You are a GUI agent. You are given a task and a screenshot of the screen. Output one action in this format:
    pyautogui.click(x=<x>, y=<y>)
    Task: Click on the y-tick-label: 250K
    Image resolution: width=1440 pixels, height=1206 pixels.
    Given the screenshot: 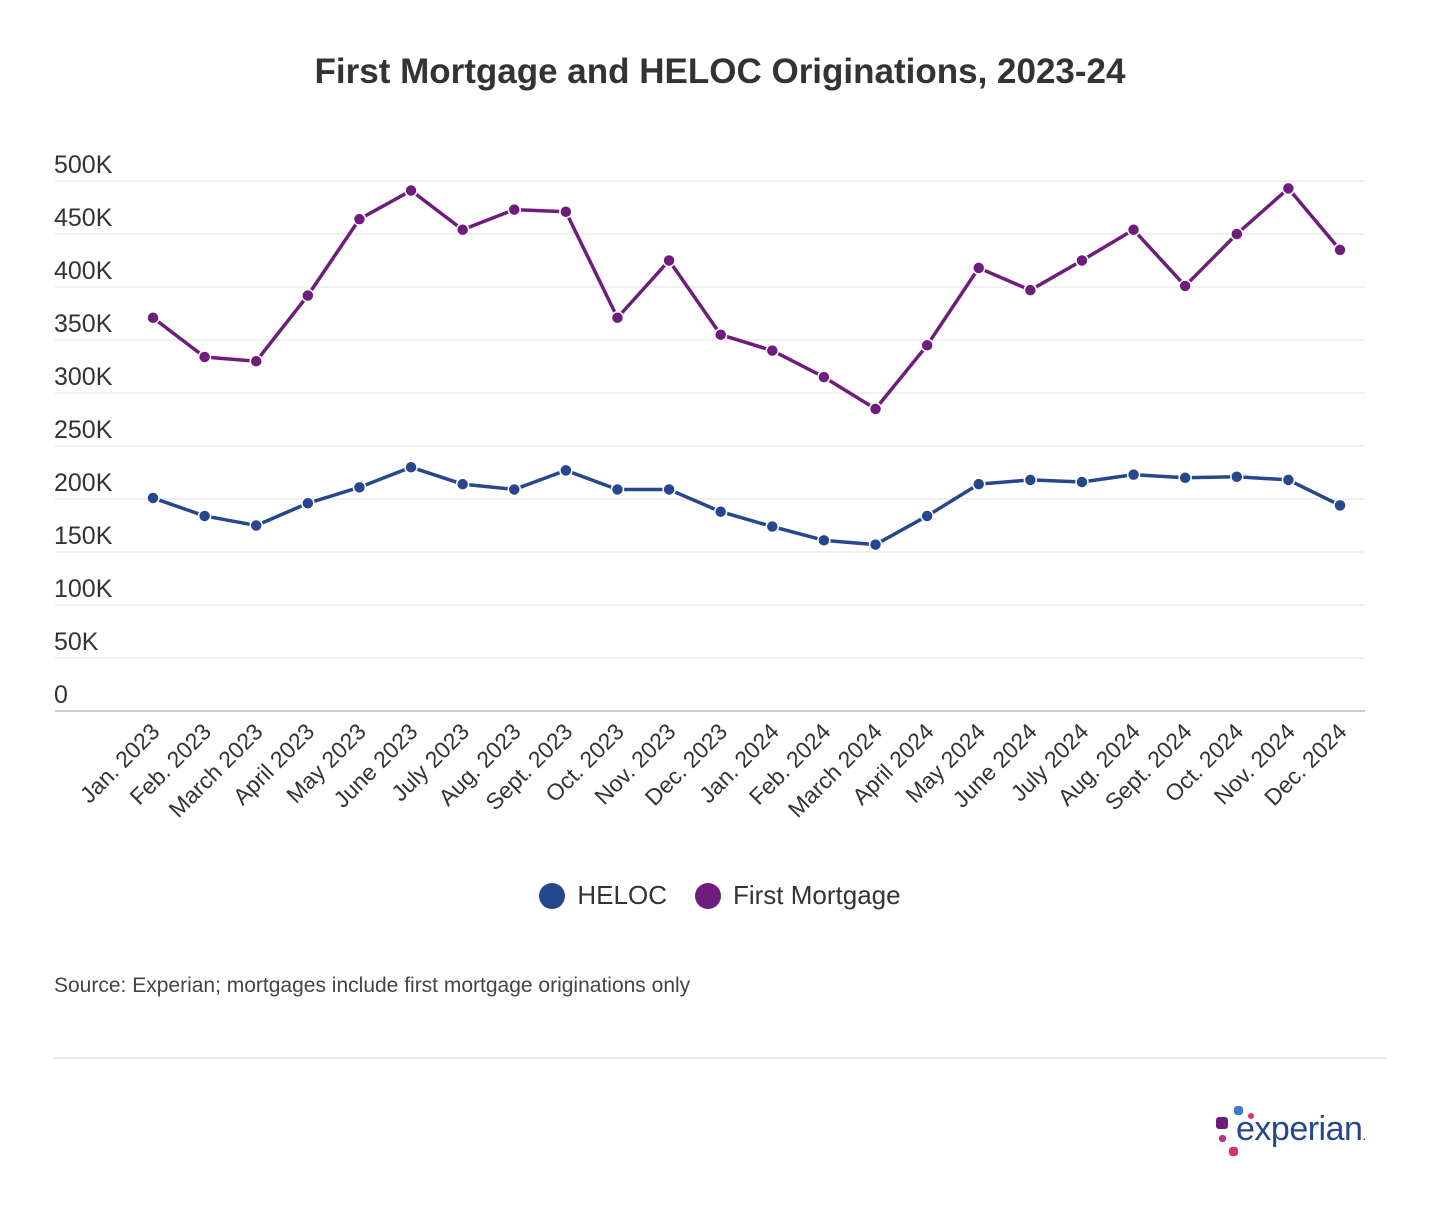 What is the action you would take?
    pyautogui.click(x=83, y=430)
    